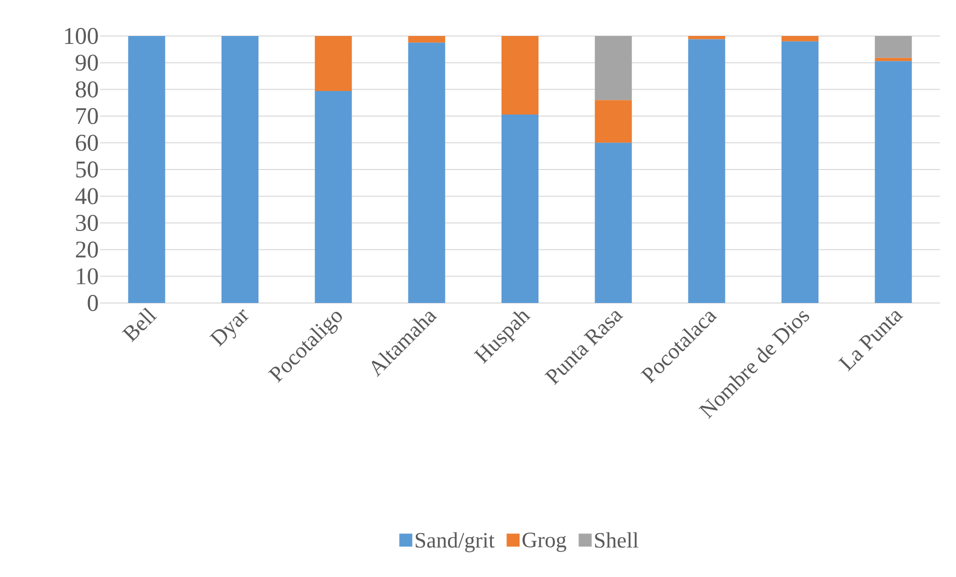 Image resolution: width=956 pixels, height=577 pixels. Describe the element at coordinates (544, 542) in the screenshot. I see `legend-label: Grog` at that location.